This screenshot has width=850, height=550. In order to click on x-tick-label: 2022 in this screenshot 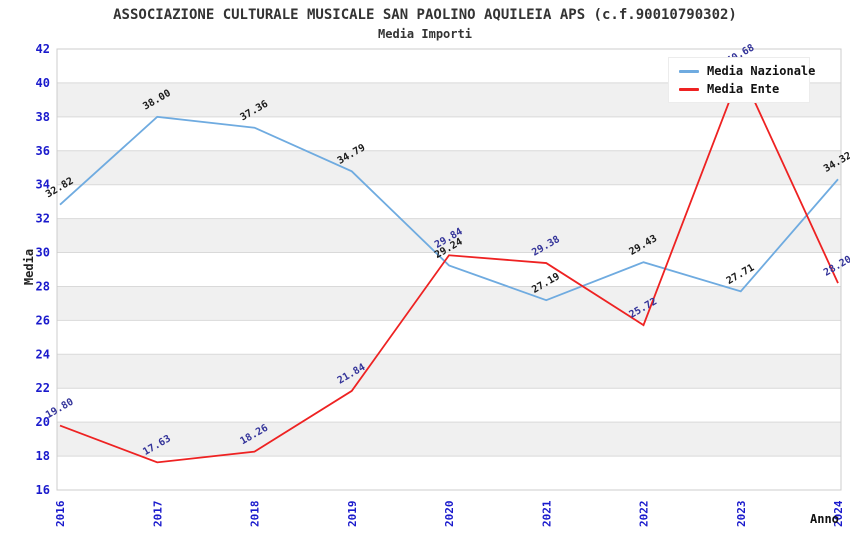, I will do `click(644, 514)`.